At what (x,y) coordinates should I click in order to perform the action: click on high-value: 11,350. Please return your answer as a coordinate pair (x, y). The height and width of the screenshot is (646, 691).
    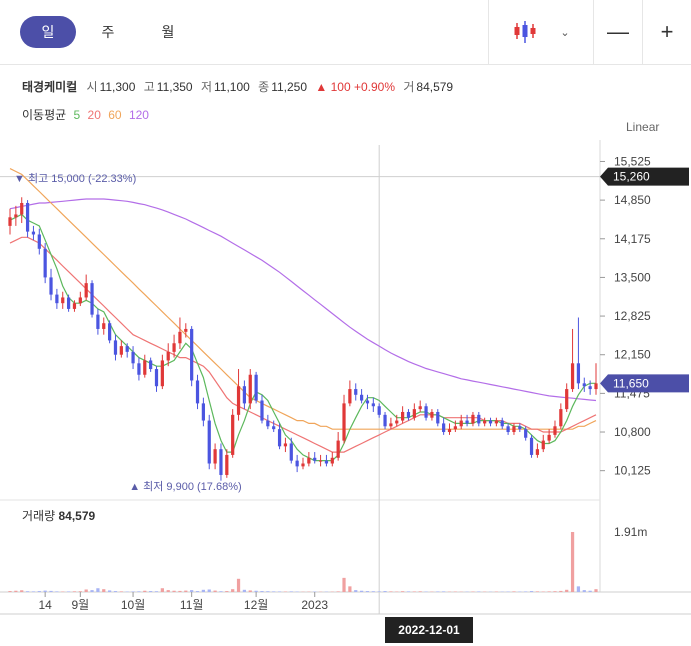
    Looking at the image, I should click on (174, 87).